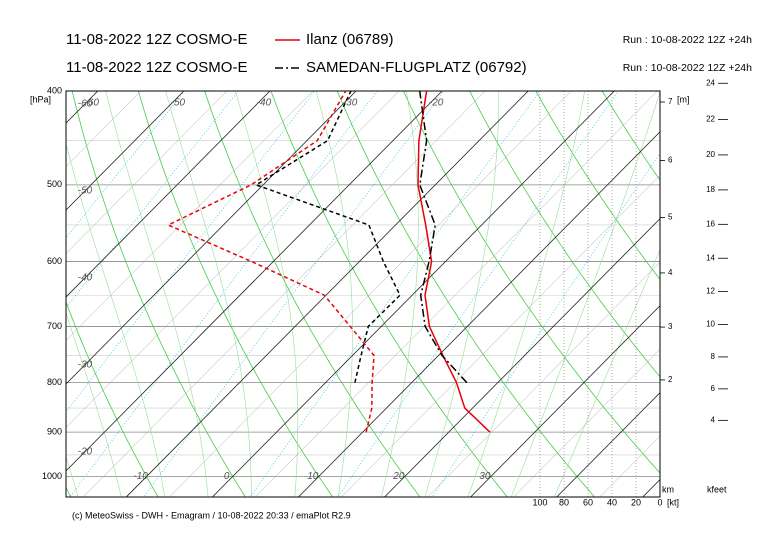 The height and width of the screenshot is (541, 766). I want to click on x-tick-label: 20, so click(398, 476).